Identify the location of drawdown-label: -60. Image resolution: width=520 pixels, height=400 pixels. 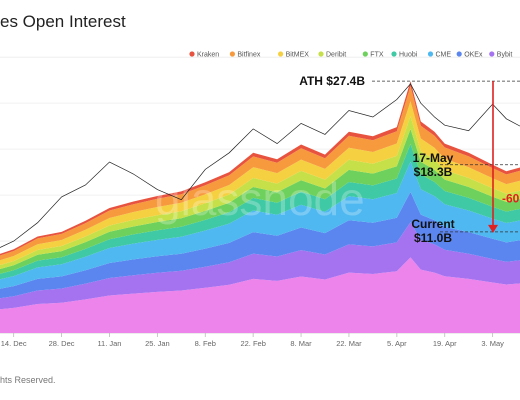
(511, 198).